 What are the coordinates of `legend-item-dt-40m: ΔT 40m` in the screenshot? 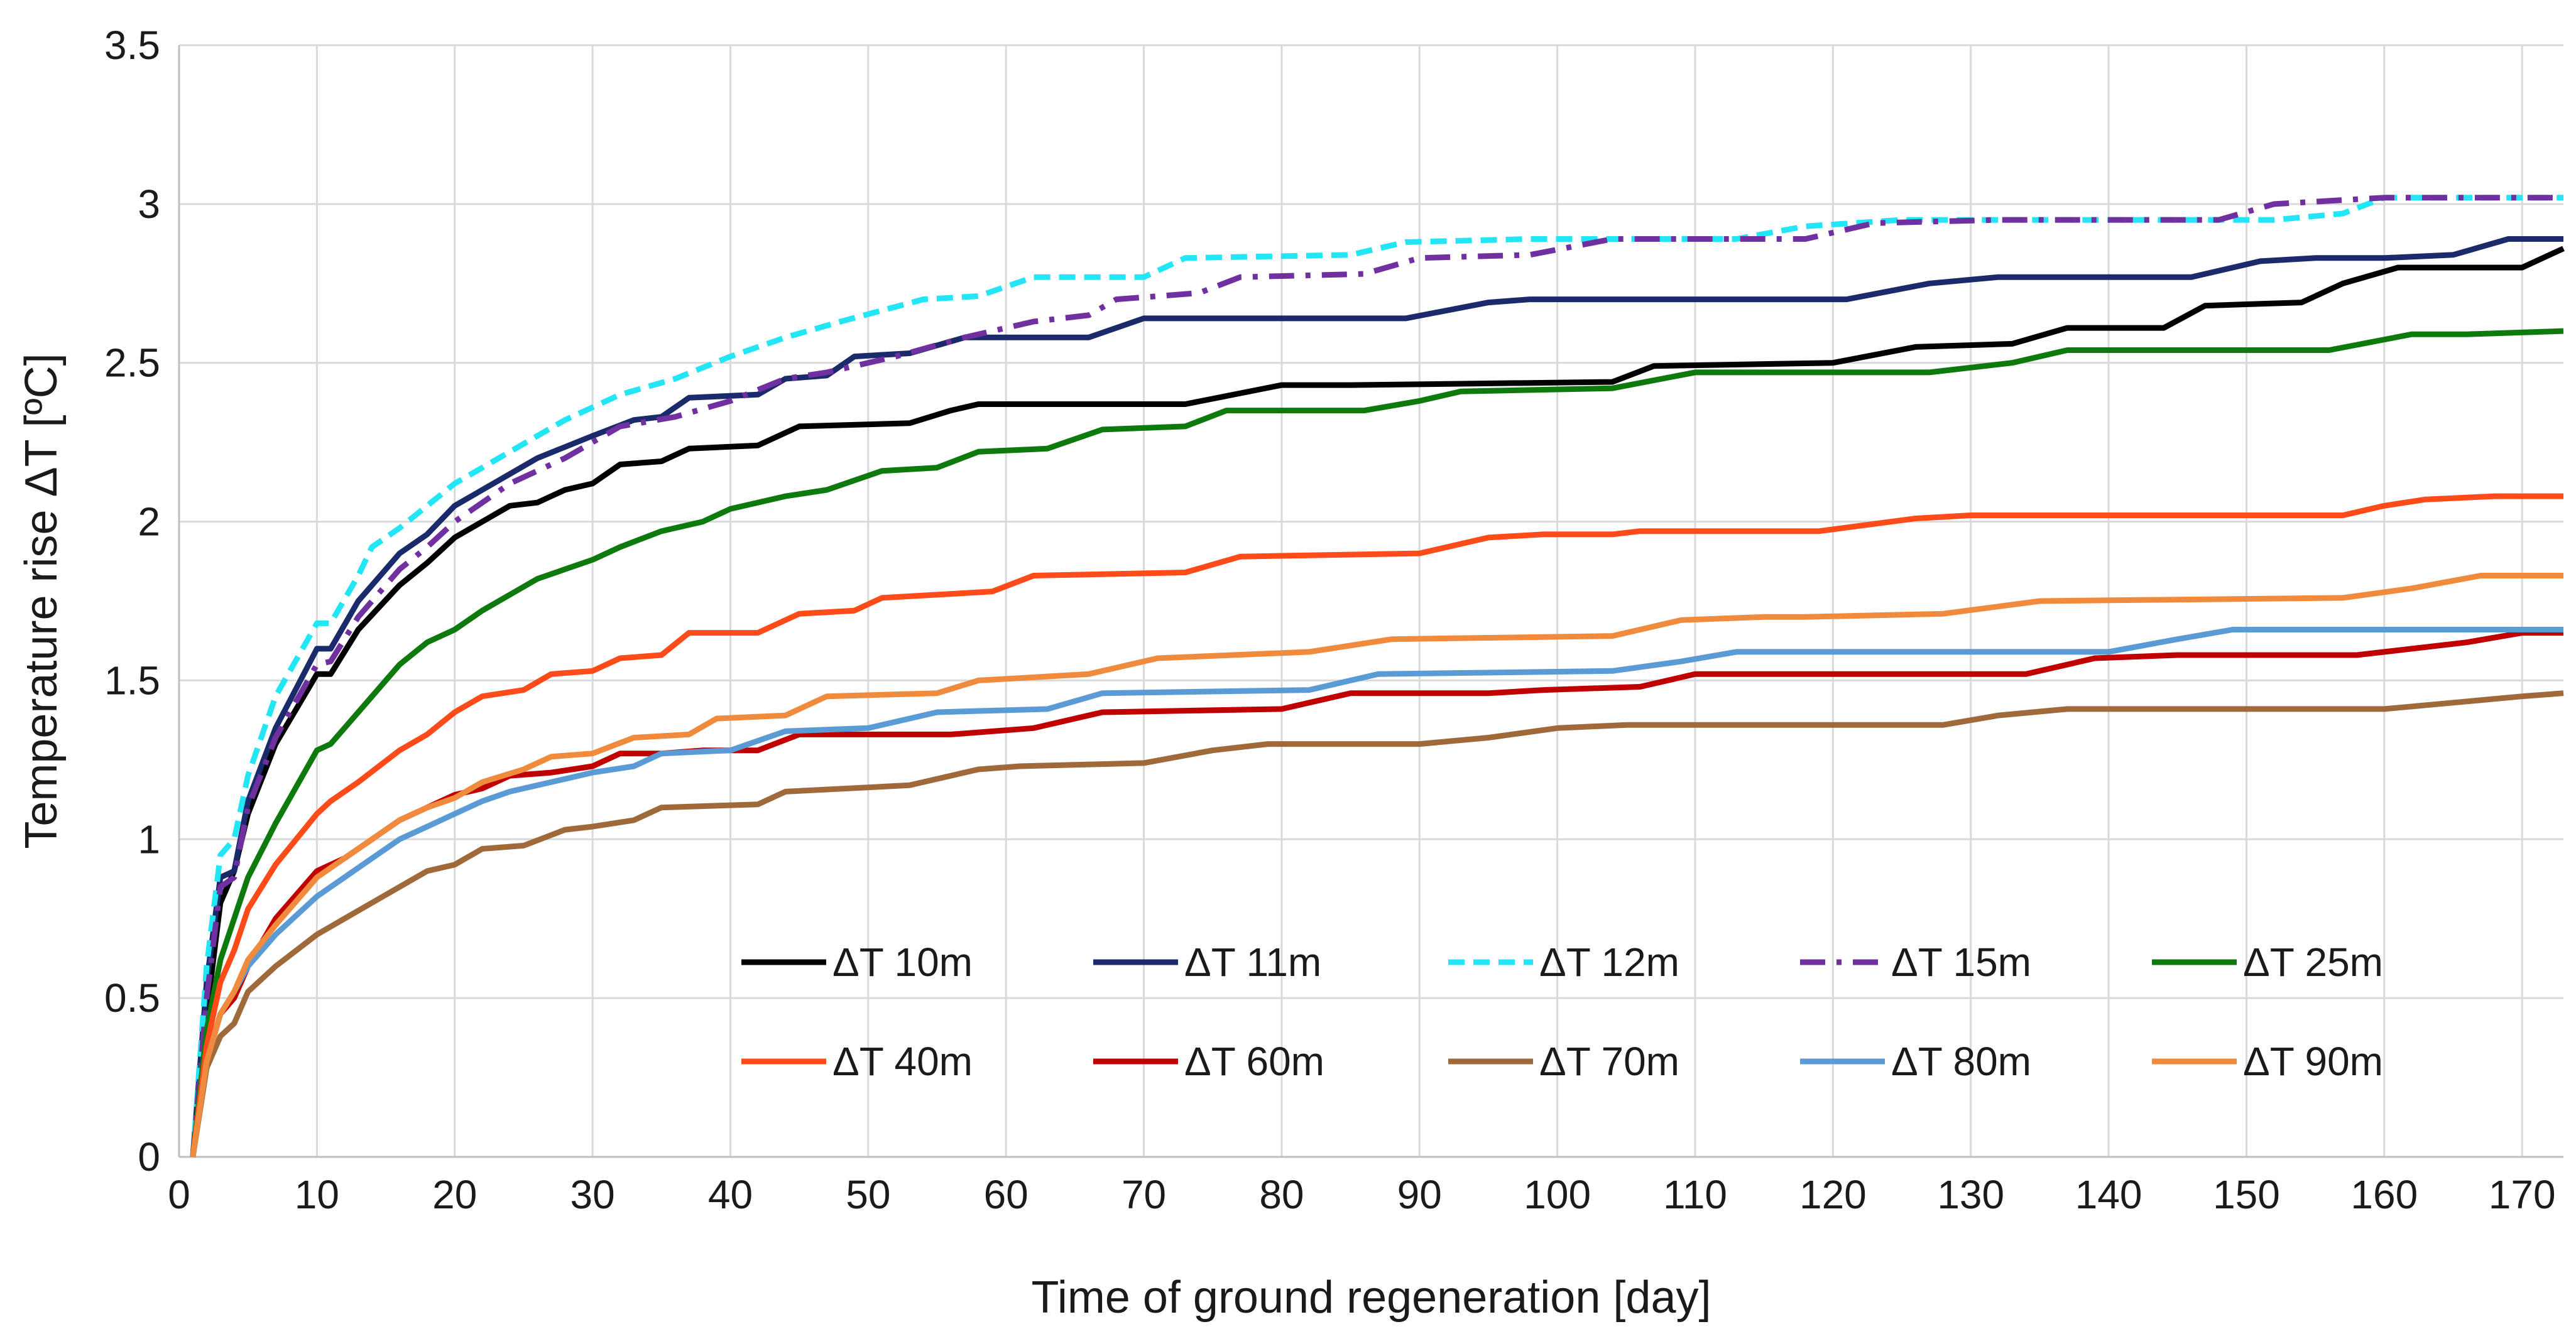 It's located at (857, 1061).